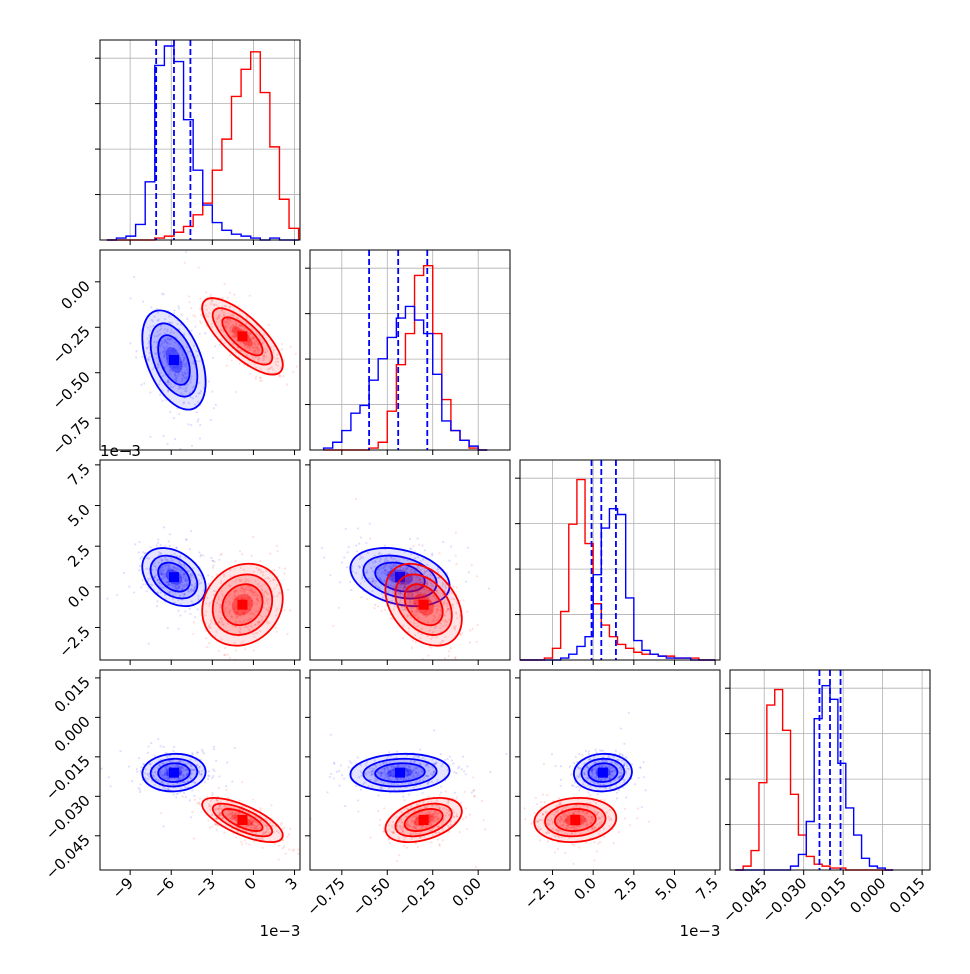  Describe the element at coordinates (174, 577) in the screenshot. I see `blue-density-peak` at that location.